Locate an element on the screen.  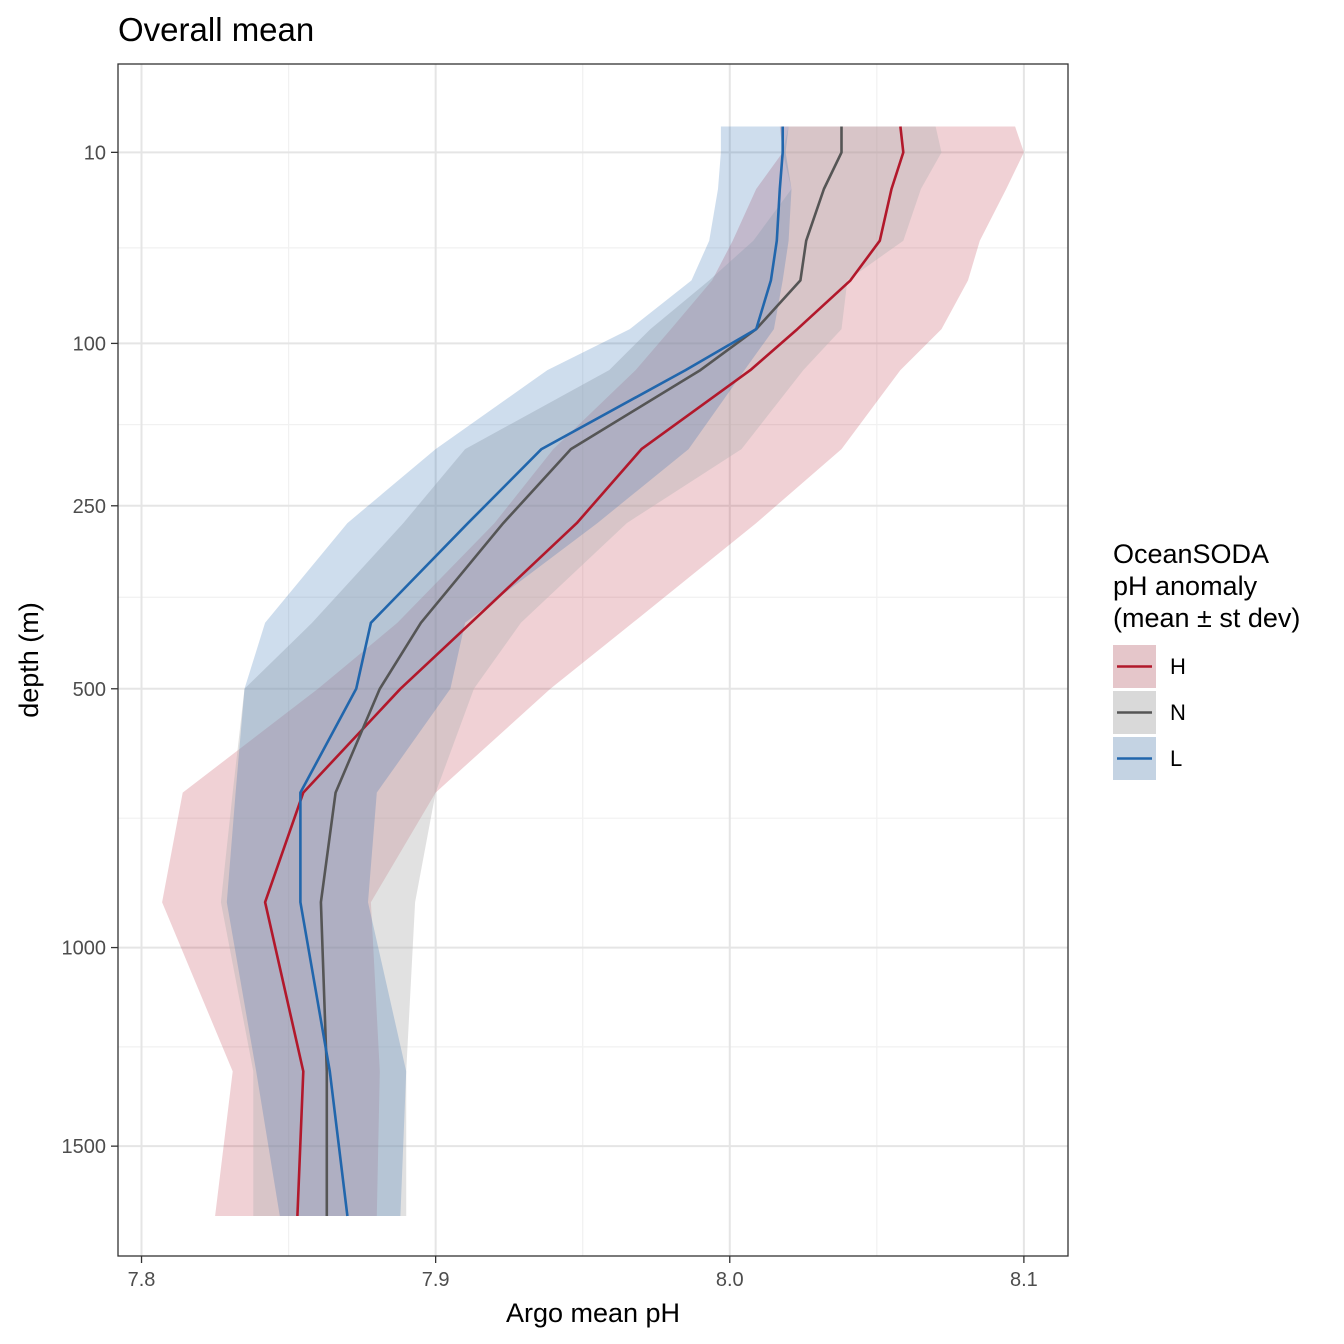
legend-label: L is located at coordinates (1176, 758).